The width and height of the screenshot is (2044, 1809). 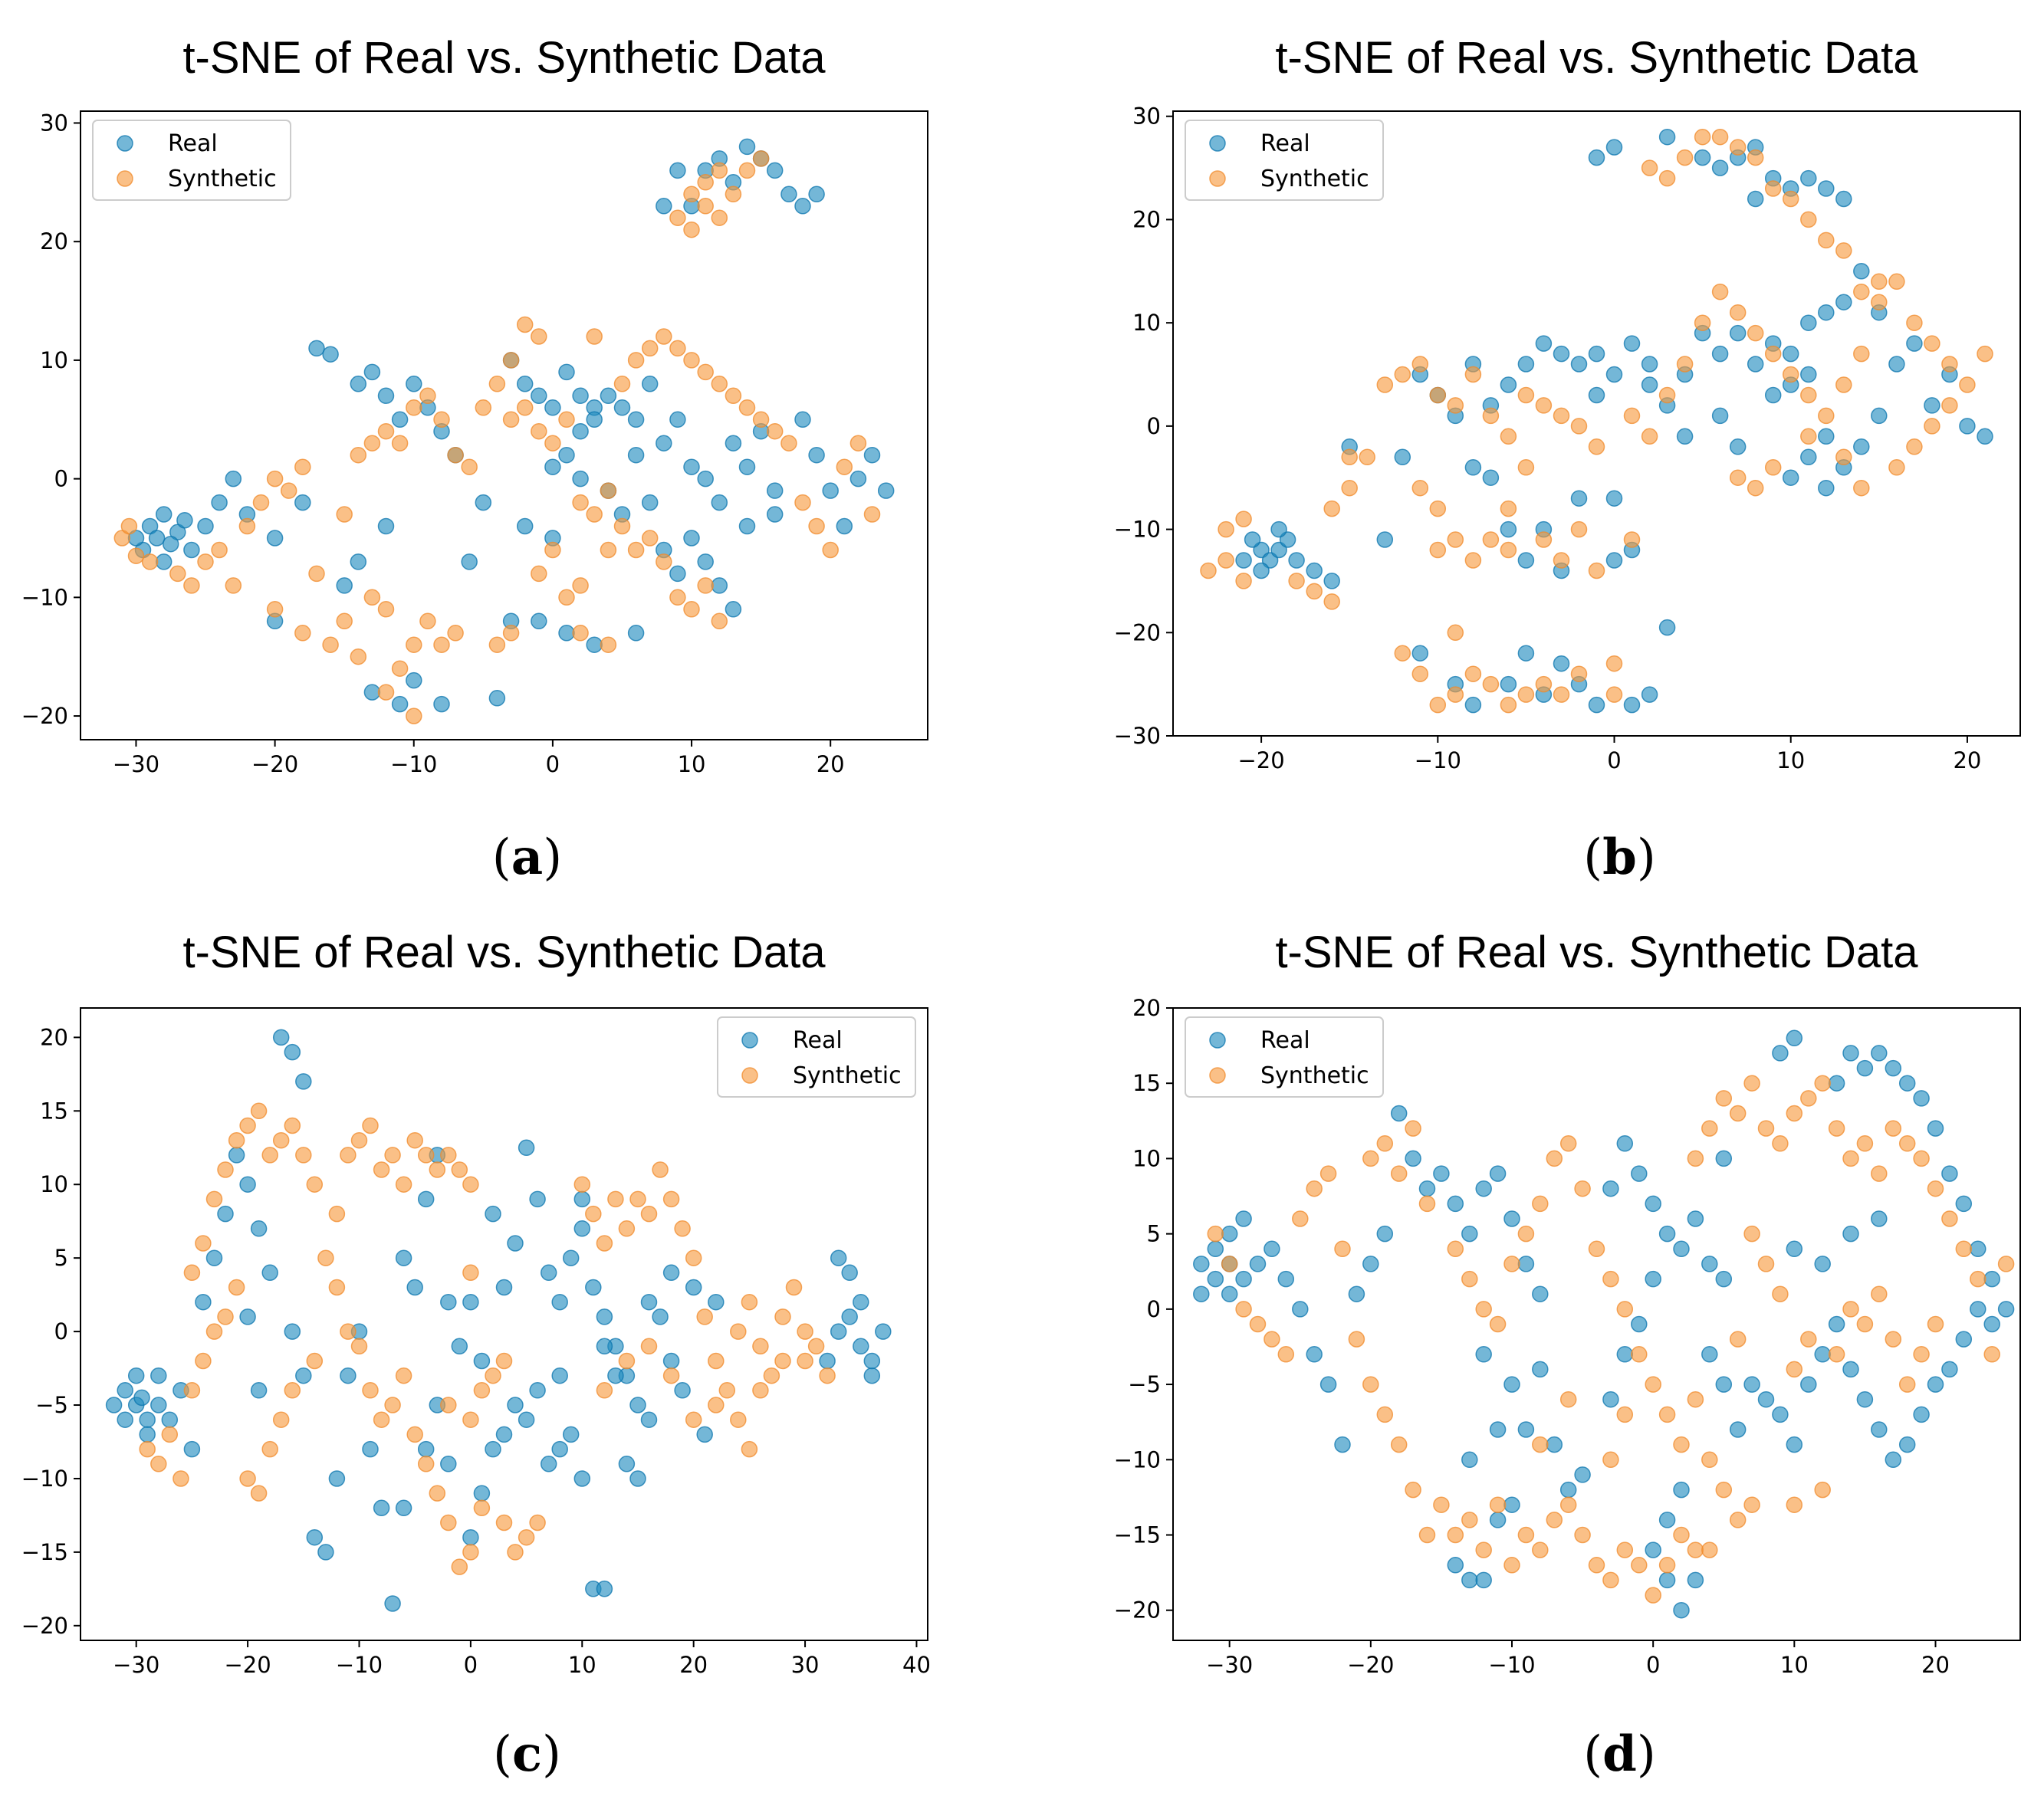 I want to click on legend-box, so click(x=1284, y=161).